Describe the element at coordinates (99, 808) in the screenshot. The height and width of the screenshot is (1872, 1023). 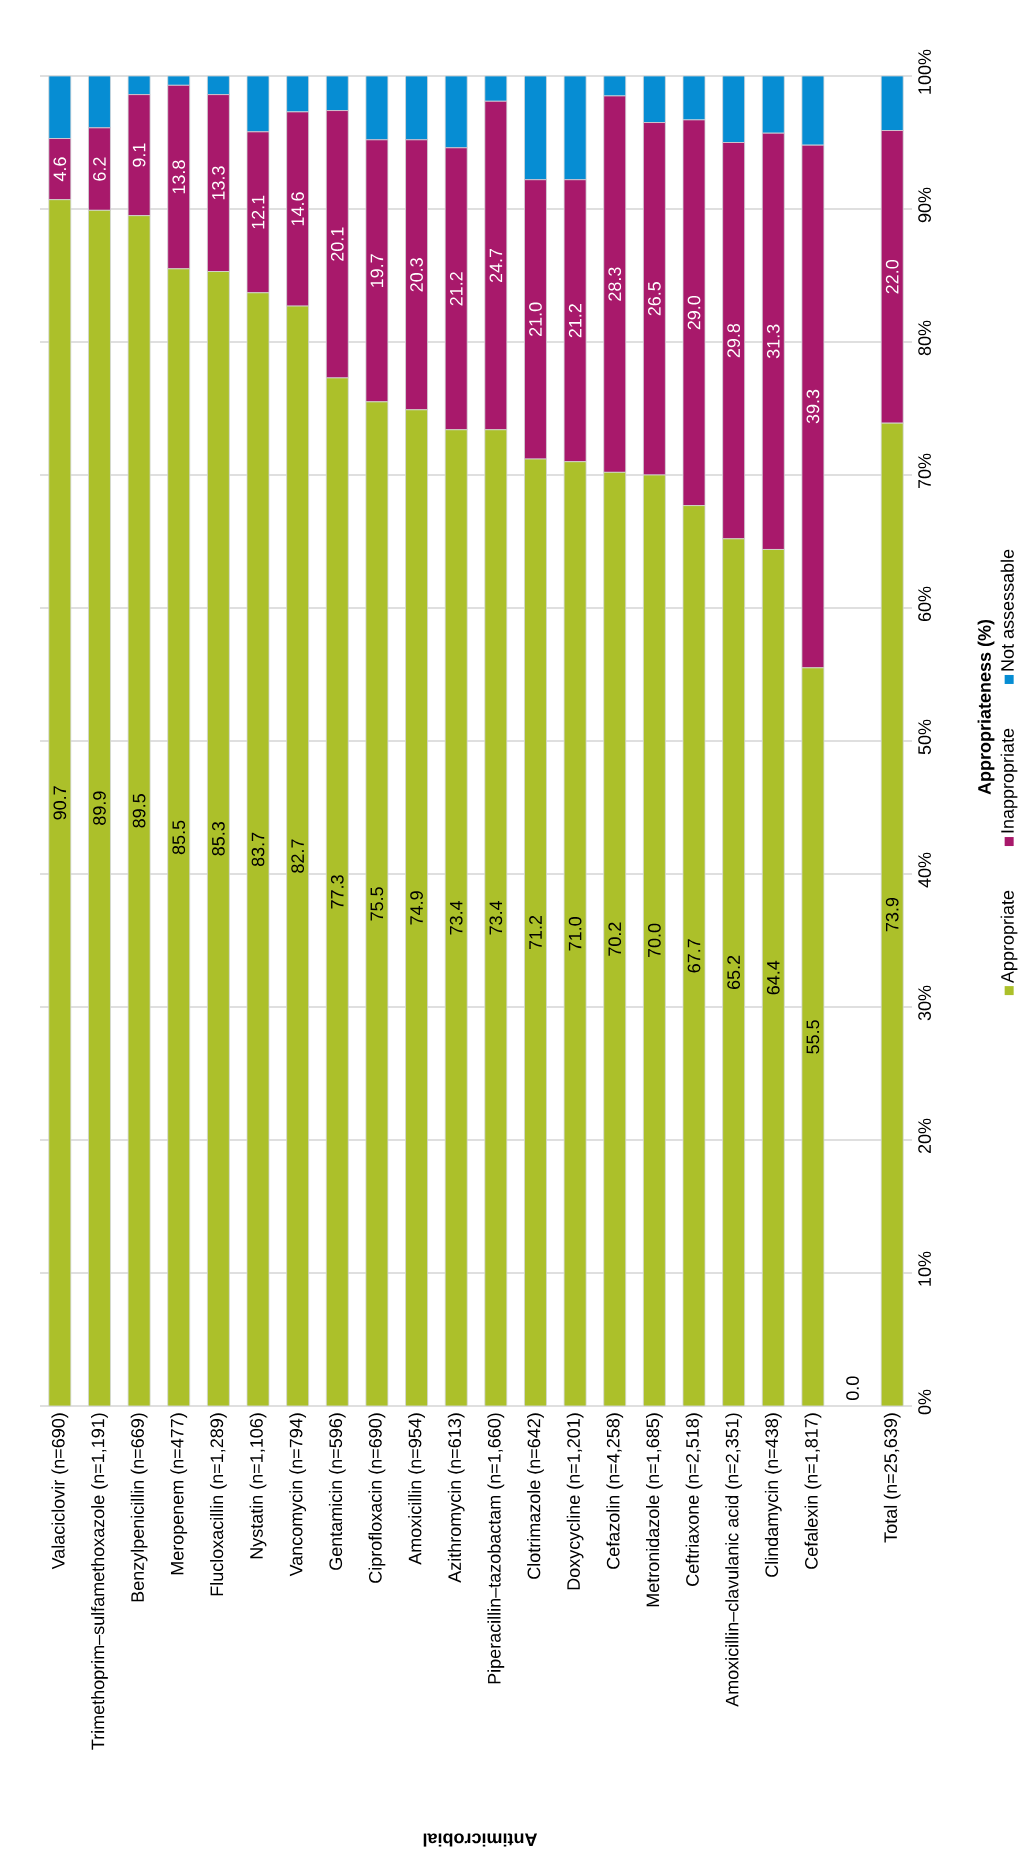
I see `data-label: 89.9` at that location.